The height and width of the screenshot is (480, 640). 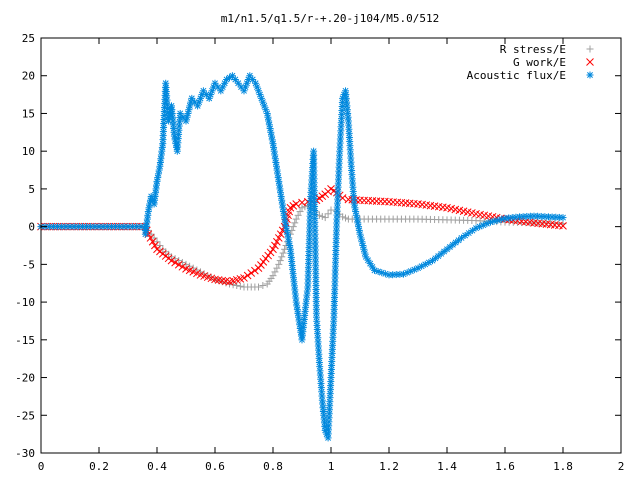 I want to click on x-tick-label: 2, so click(x=621, y=466).